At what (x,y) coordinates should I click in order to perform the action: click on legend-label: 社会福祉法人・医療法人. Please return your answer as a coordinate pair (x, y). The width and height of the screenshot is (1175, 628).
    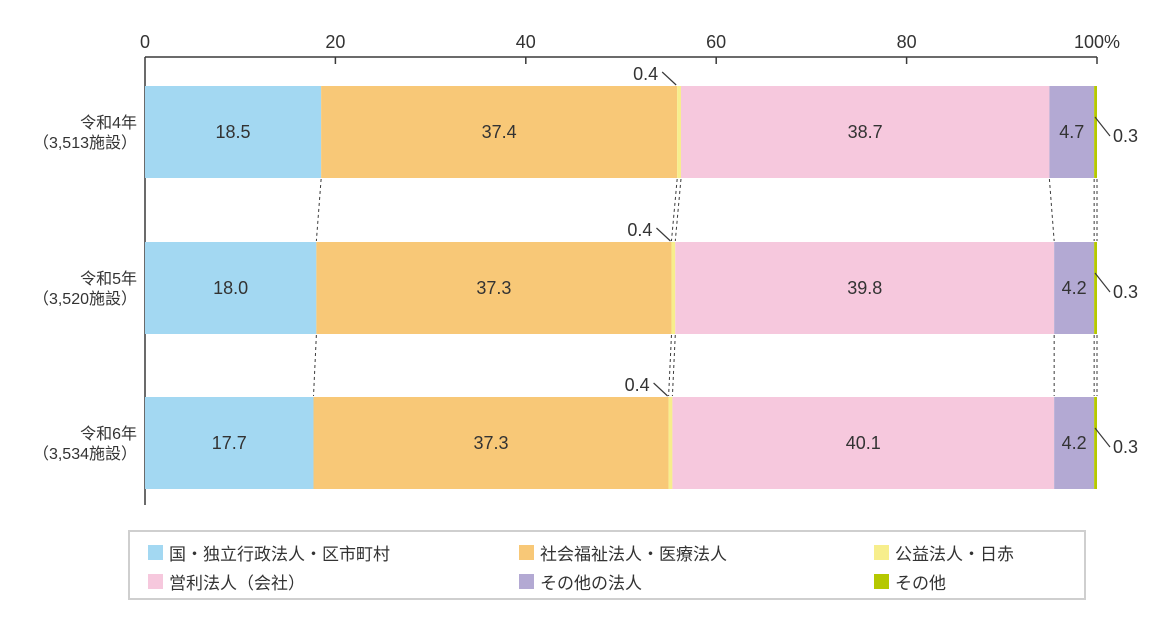
    Looking at the image, I should click on (633, 554).